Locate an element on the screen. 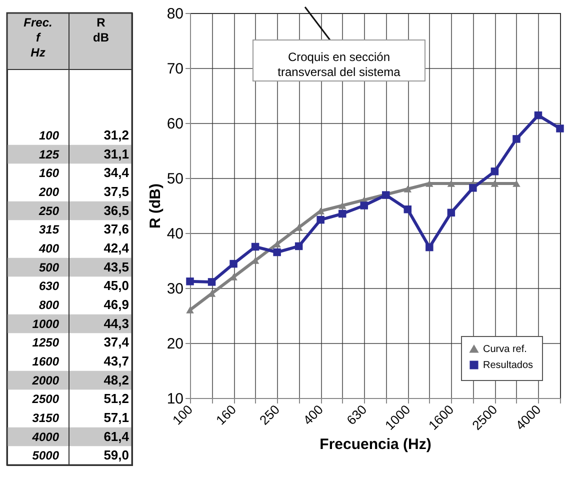 Image resolution: width=585 pixels, height=482 pixels. y-tick-label: 50 is located at coordinates (175, 179).